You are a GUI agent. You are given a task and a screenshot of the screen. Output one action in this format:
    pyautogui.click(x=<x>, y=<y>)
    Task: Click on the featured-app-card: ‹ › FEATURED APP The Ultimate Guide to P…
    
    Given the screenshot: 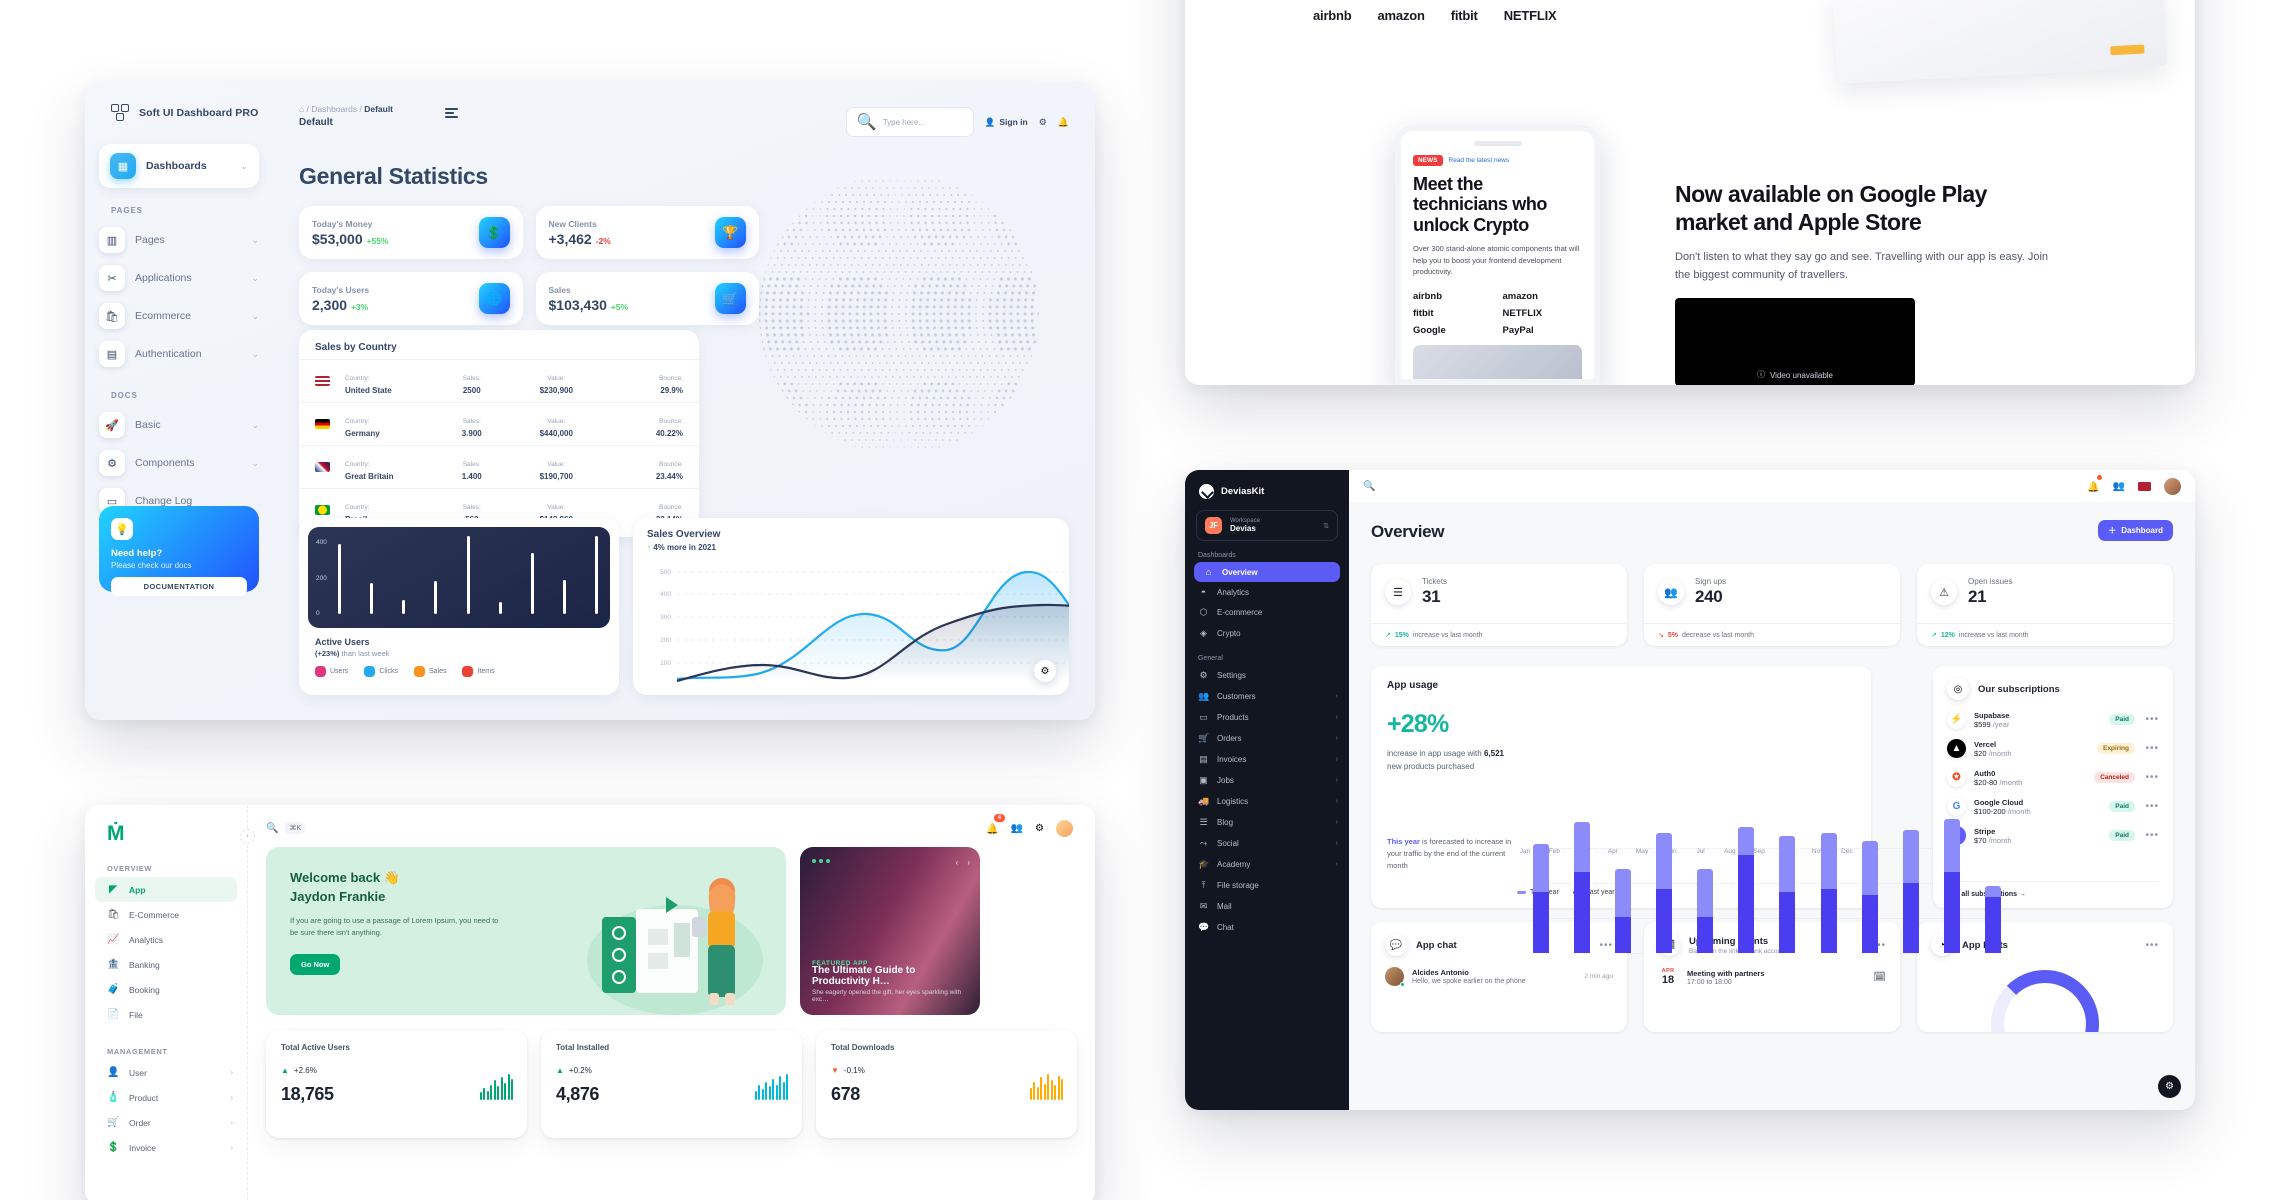 What is the action you would take?
    pyautogui.click(x=890, y=931)
    